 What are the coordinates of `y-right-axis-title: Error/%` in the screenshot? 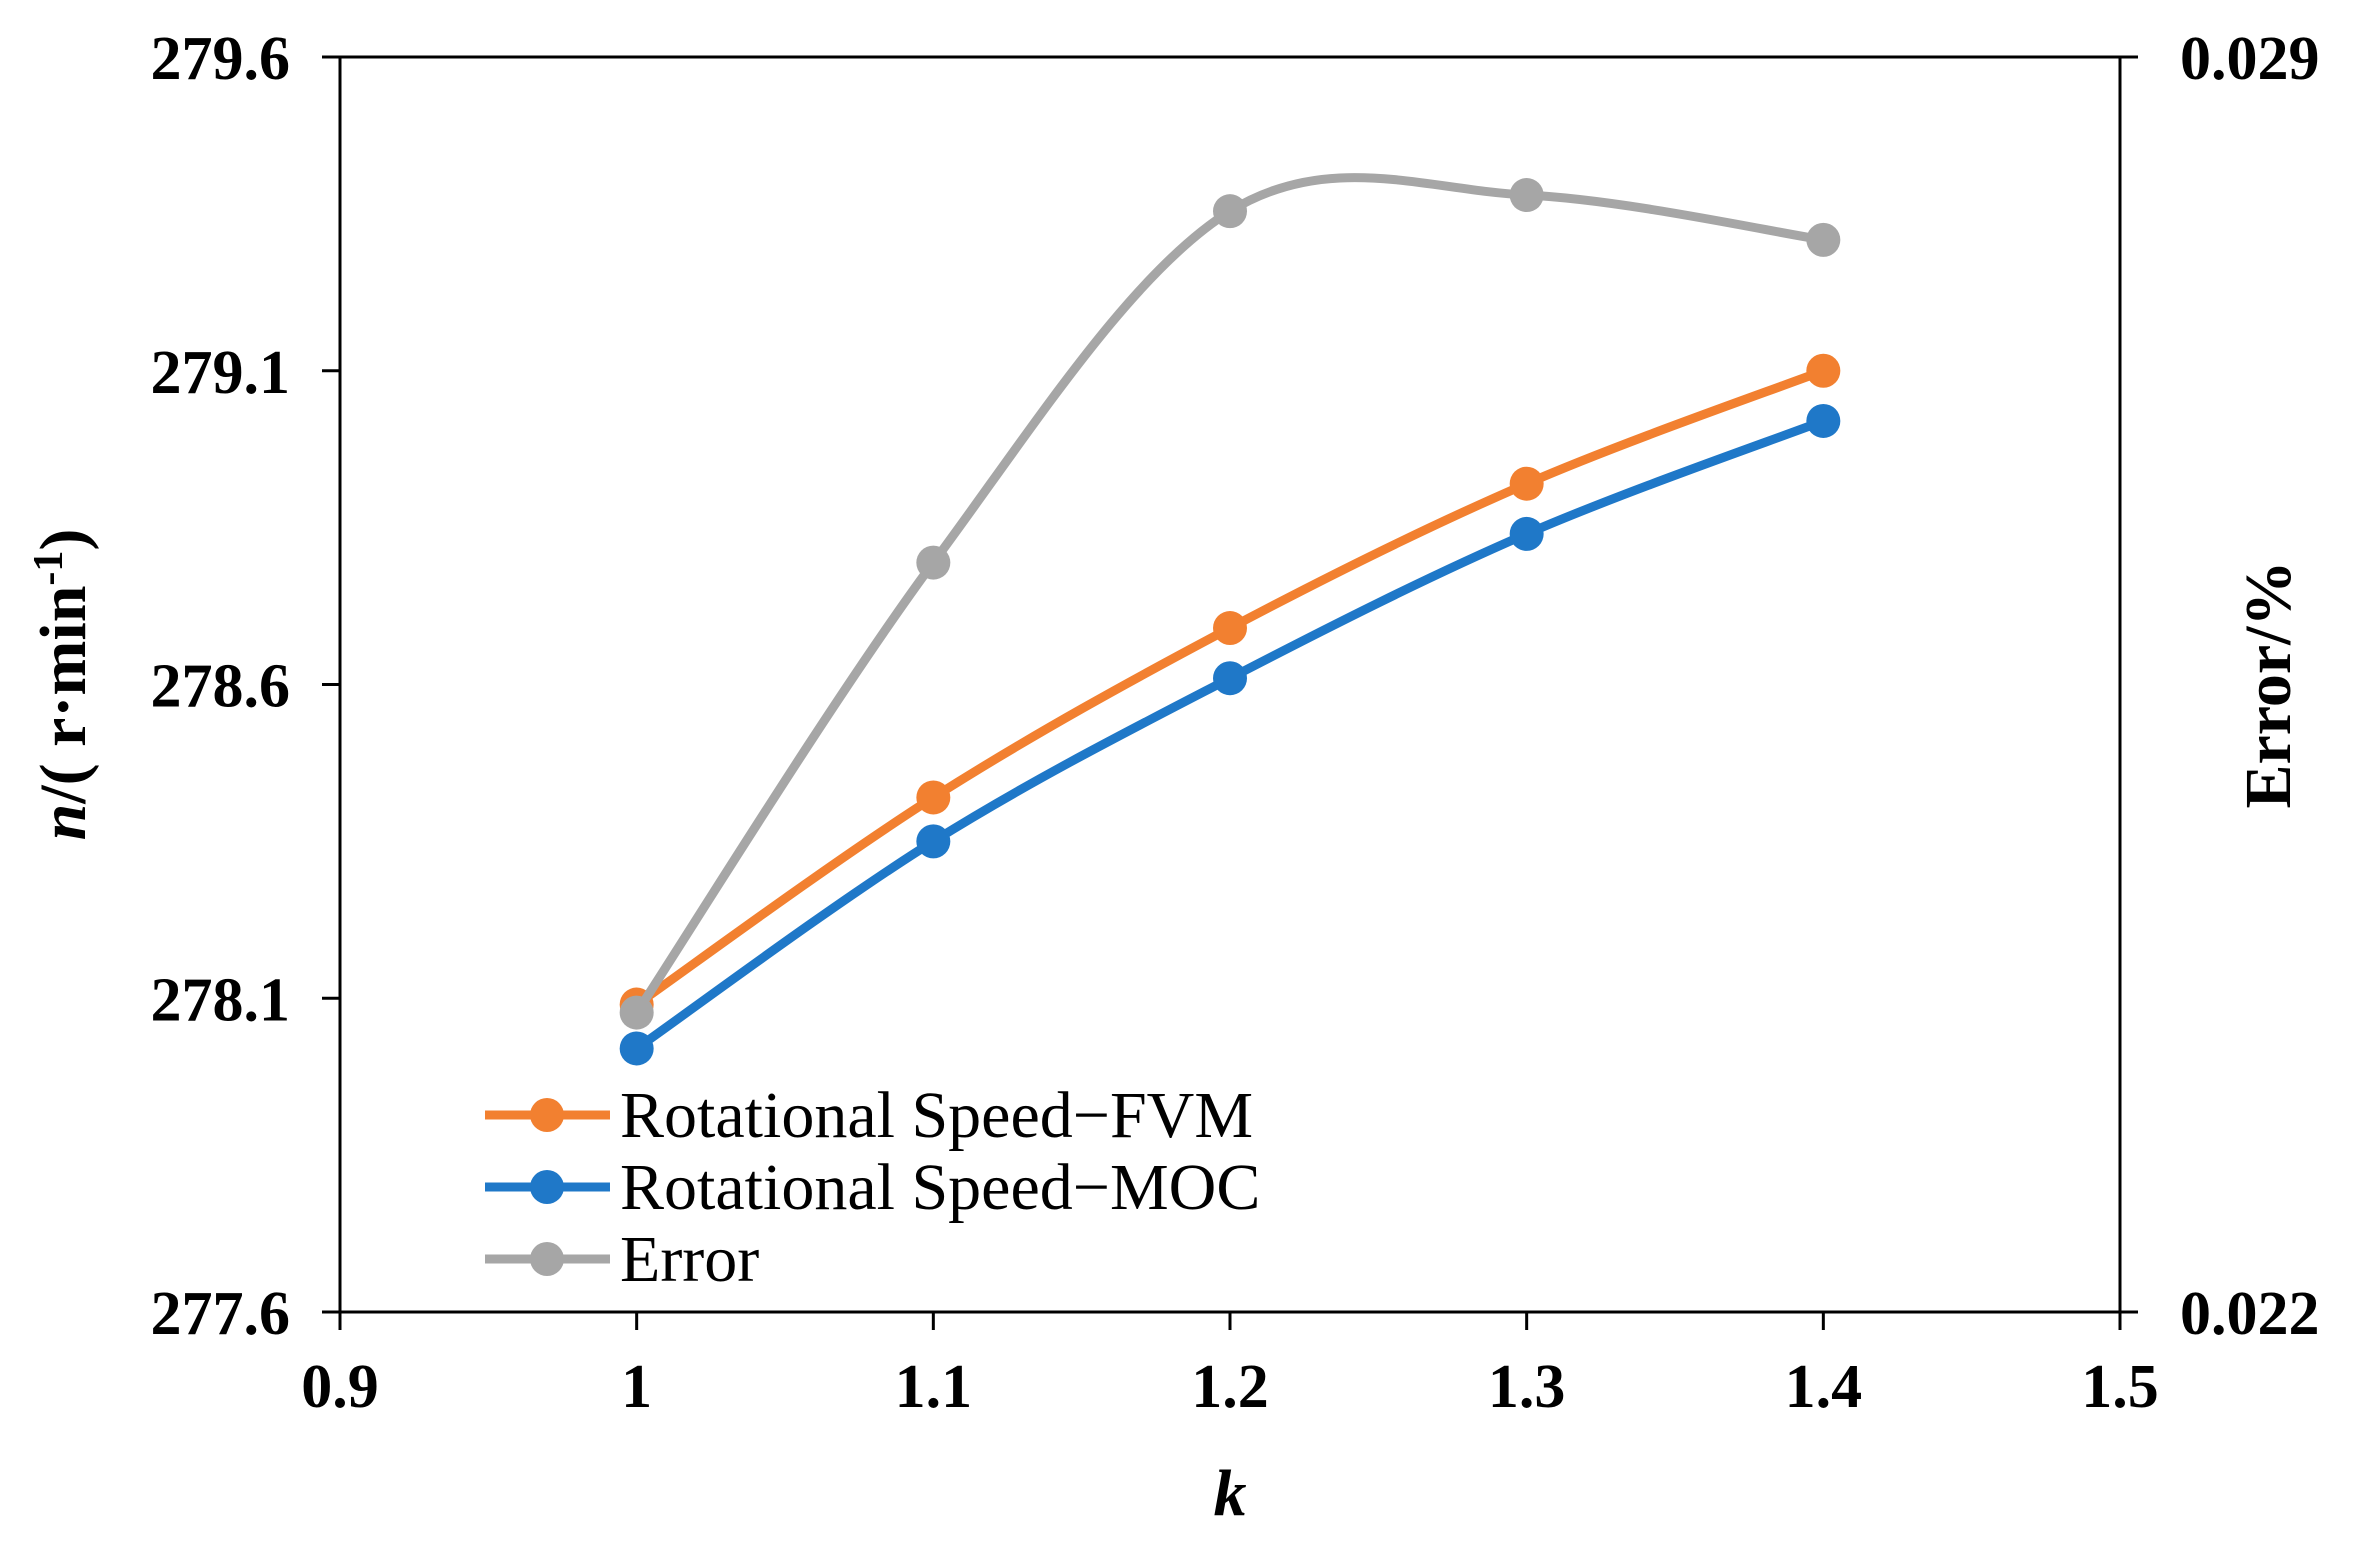 It's located at (2268, 684).